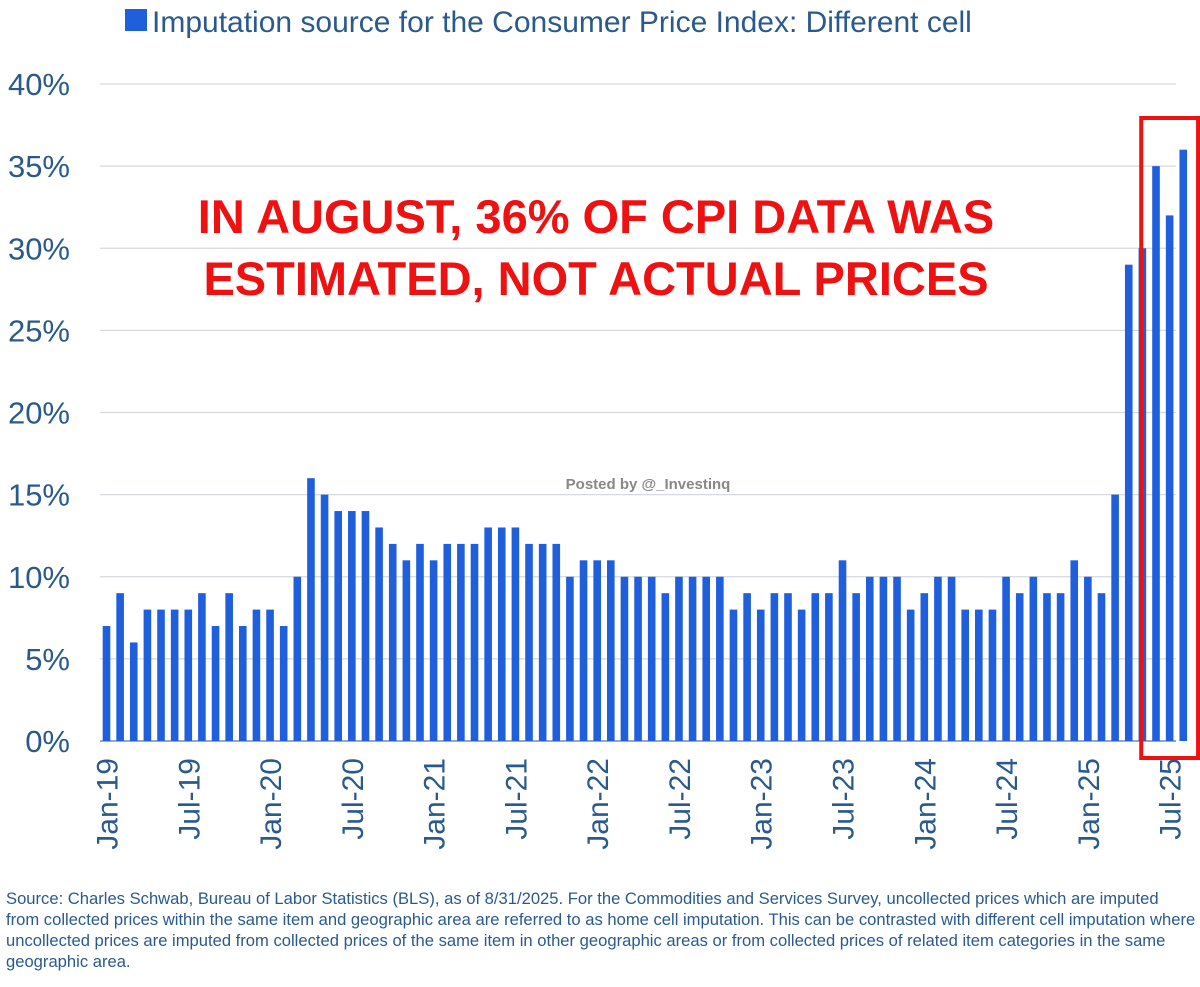 The width and height of the screenshot is (1200, 987). Describe the element at coordinates (353, 799) in the screenshot. I see `x-tick-label: Jul-20` at that location.